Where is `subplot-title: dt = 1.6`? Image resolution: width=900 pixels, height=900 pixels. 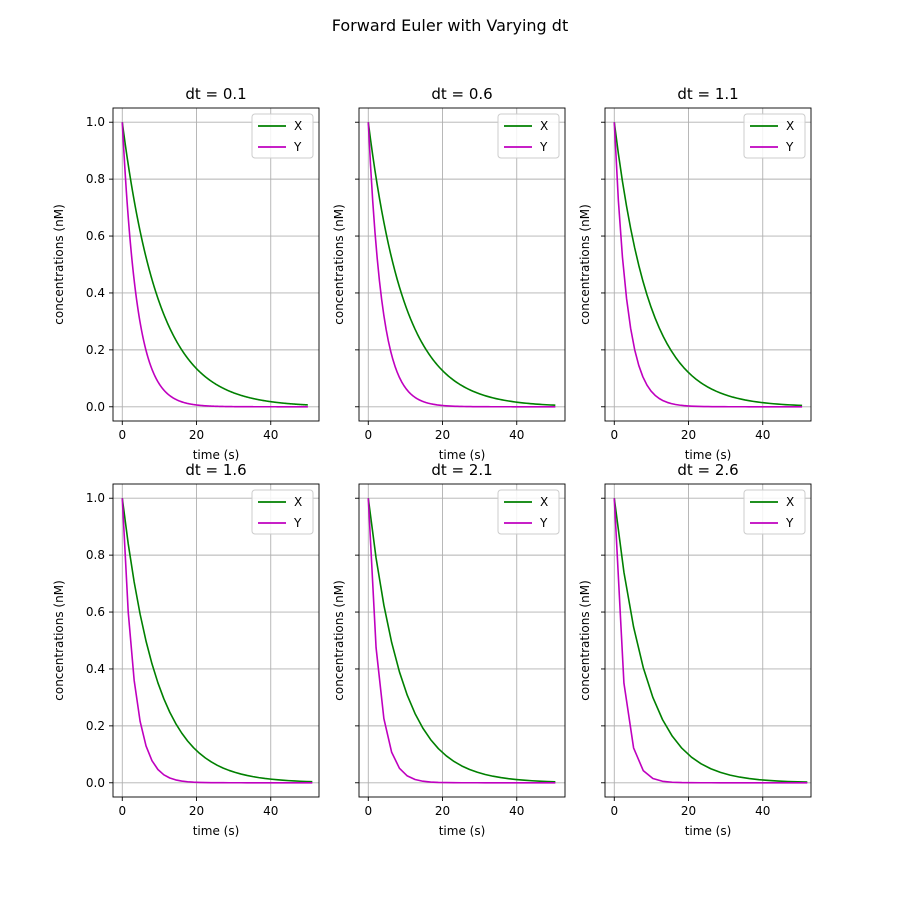
subplot-title: dt = 1.6 is located at coordinates (215, 470).